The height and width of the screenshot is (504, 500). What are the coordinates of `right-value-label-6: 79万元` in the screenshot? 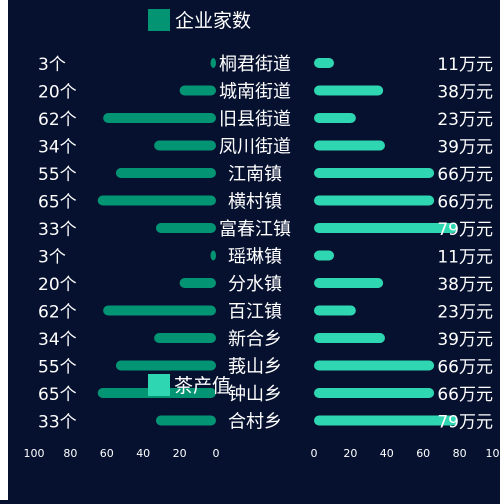 It's located at (465, 230).